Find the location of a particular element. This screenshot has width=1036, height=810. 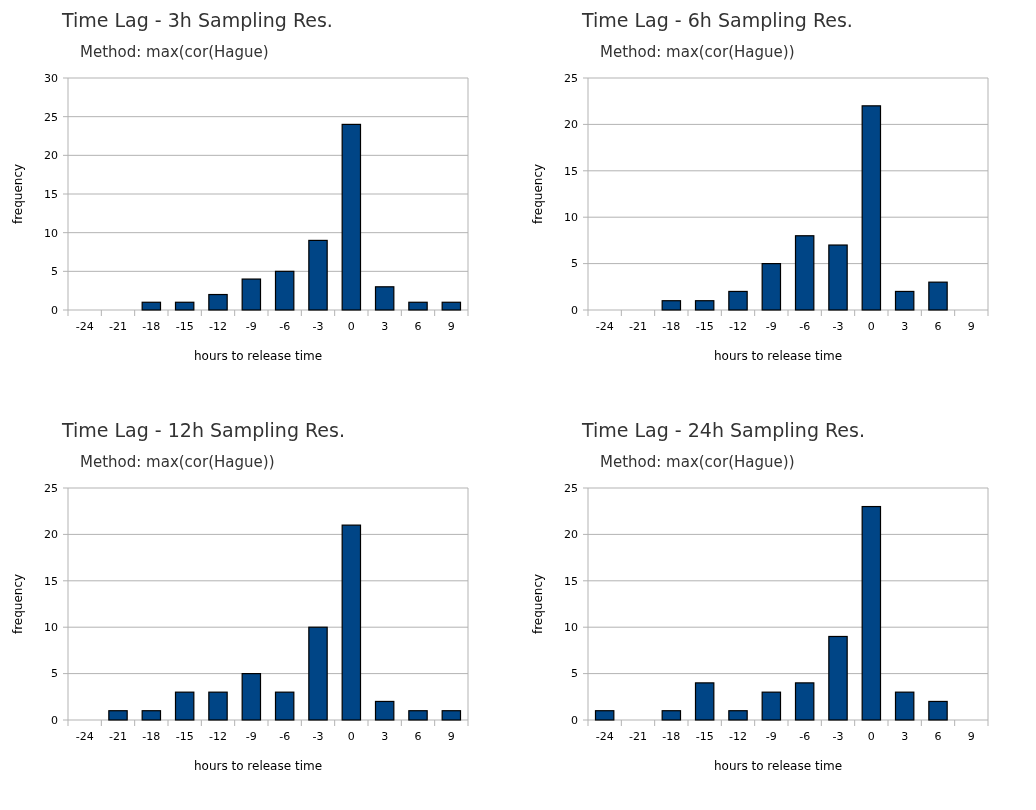

chart-title: Time Lag - 24h Sampling Res. is located at coordinates (723, 430).